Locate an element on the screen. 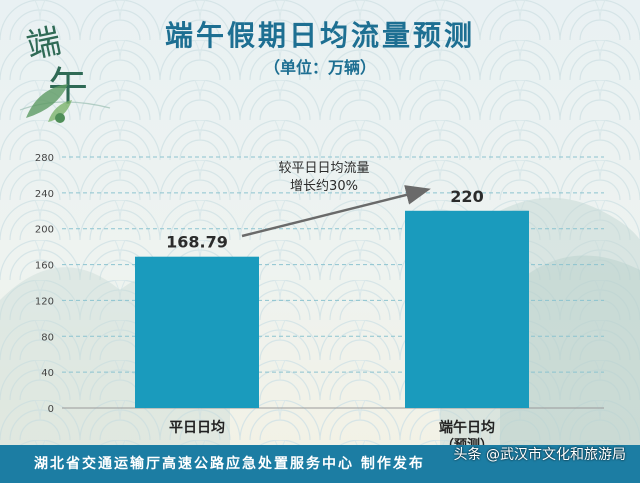  y-tick-label: 160 is located at coordinates (44, 266).